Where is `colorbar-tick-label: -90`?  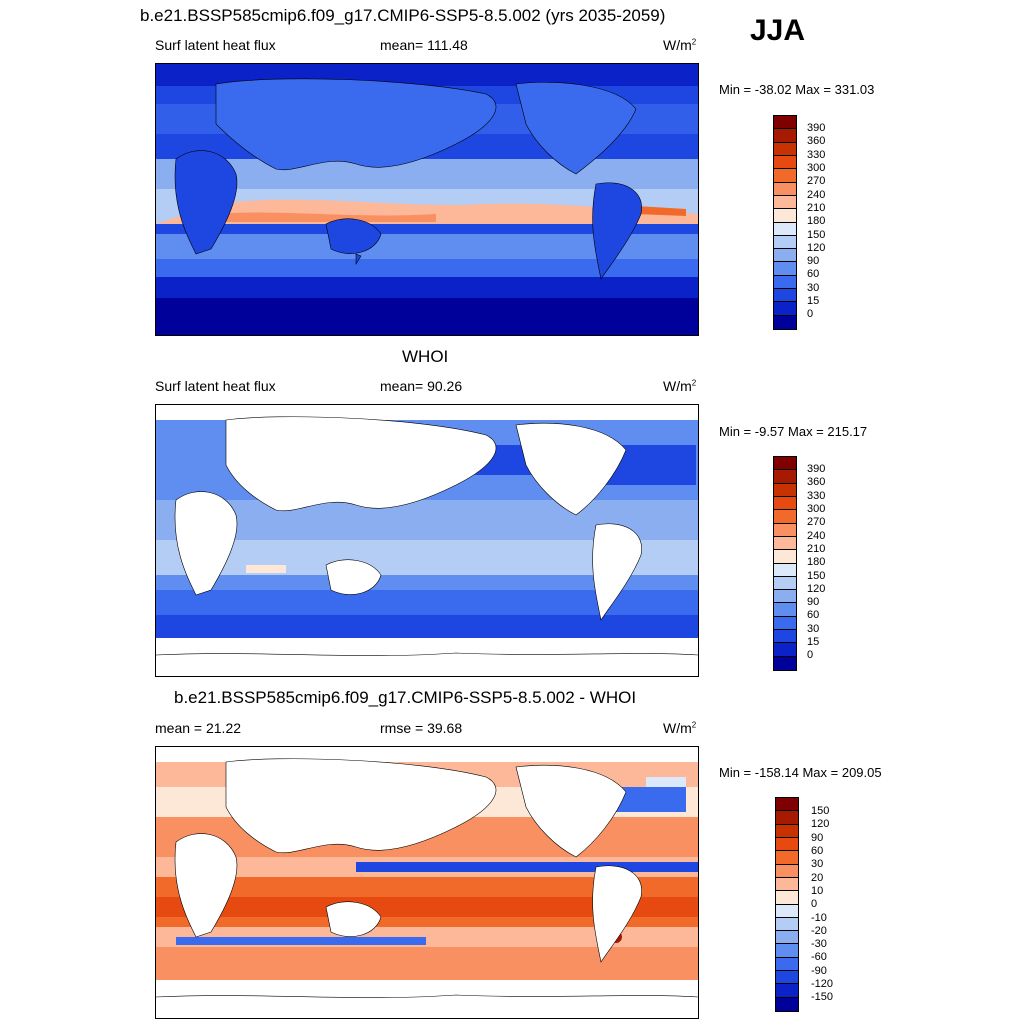 colorbar-tick-label: -90 is located at coordinates (819, 970).